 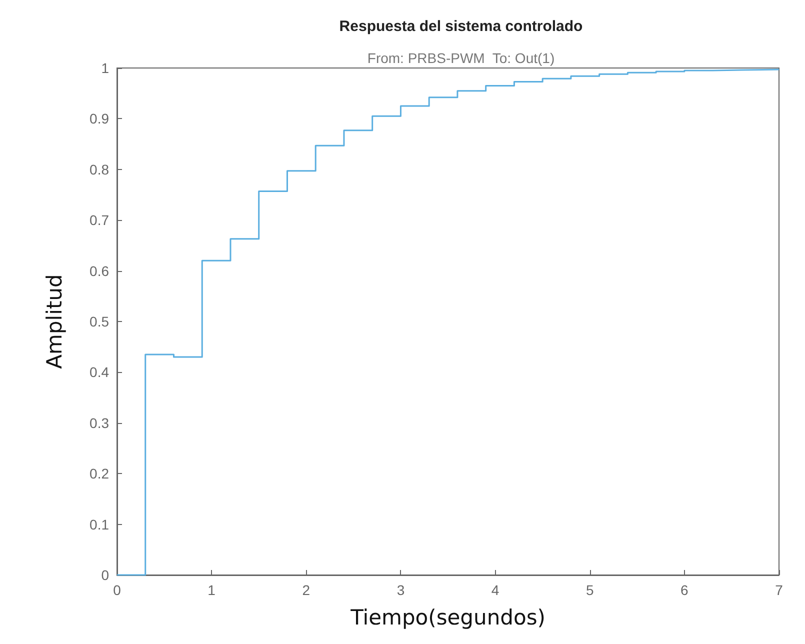 What do you see at coordinates (100, 270) in the screenshot?
I see `y-tick-label: 0.6` at bounding box center [100, 270].